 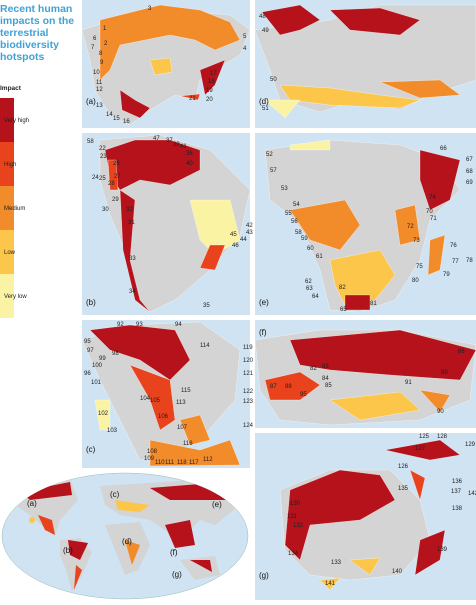 What do you see at coordinates (288, 214) in the screenshot?
I see `hotspot-number: 55` at bounding box center [288, 214].